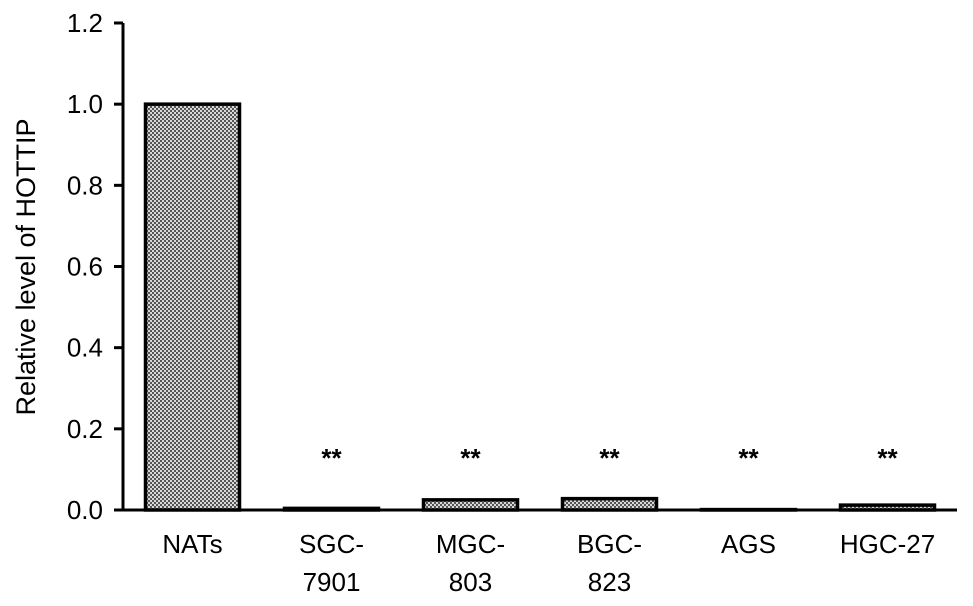  What do you see at coordinates (331, 544) in the screenshot?
I see `category-label-line: SGC-` at bounding box center [331, 544].